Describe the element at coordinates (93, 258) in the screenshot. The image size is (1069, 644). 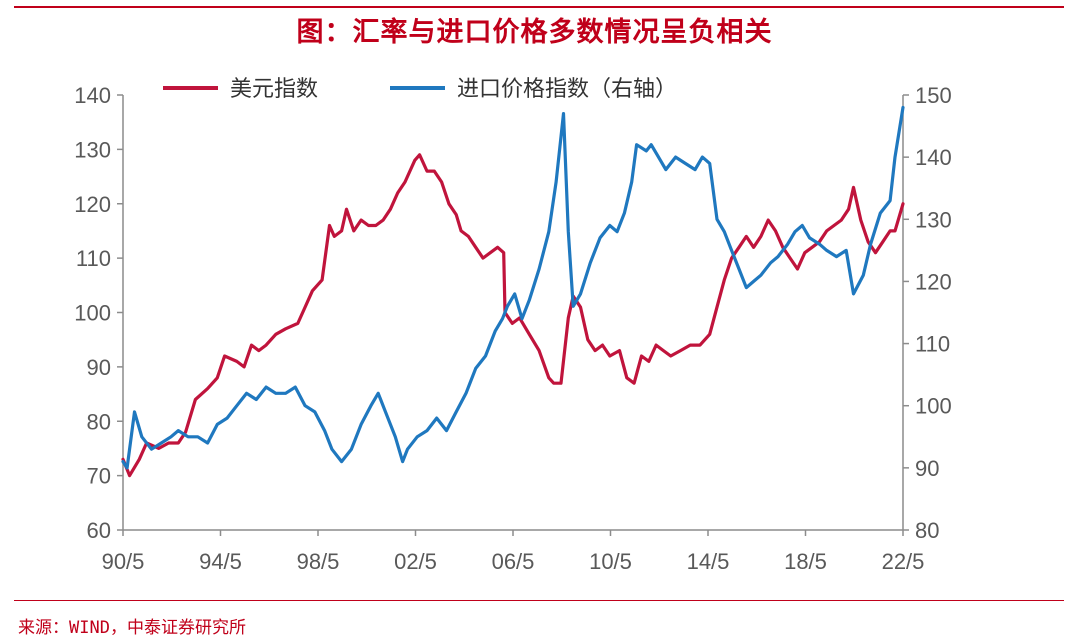
I see `left-tick-label: 110` at that location.